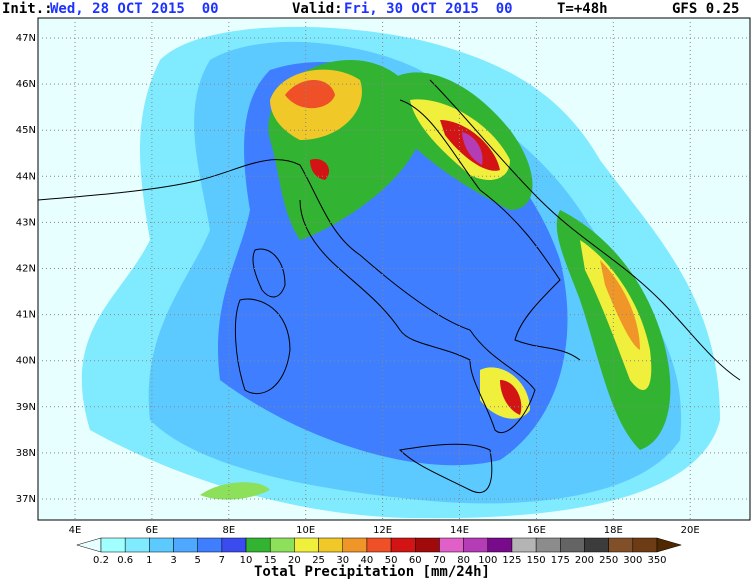 This screenshot has width=751, height=580. What do you see at coordinates (584, 560) in the screenshot?
I see `colorbar-label: 200` at bounding box center [584, 560].